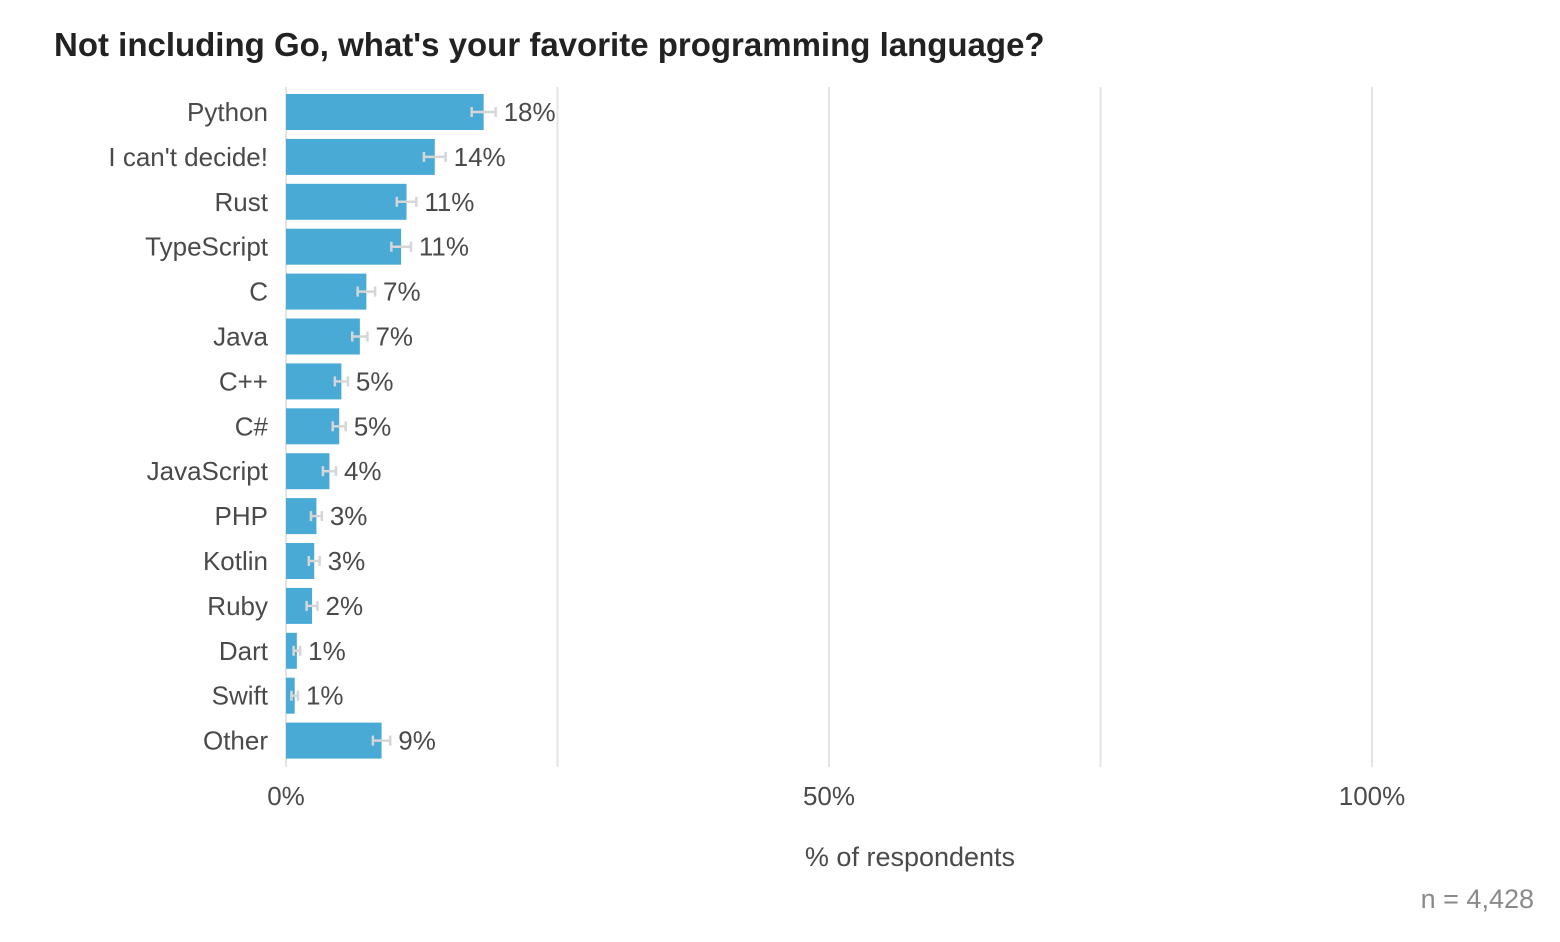 This screenshot has width=1560, height=942. What do you see at coordinates (417, 741) in the screenshot?
I see `value-label-other: 9%` at bounding box center [417, 741].